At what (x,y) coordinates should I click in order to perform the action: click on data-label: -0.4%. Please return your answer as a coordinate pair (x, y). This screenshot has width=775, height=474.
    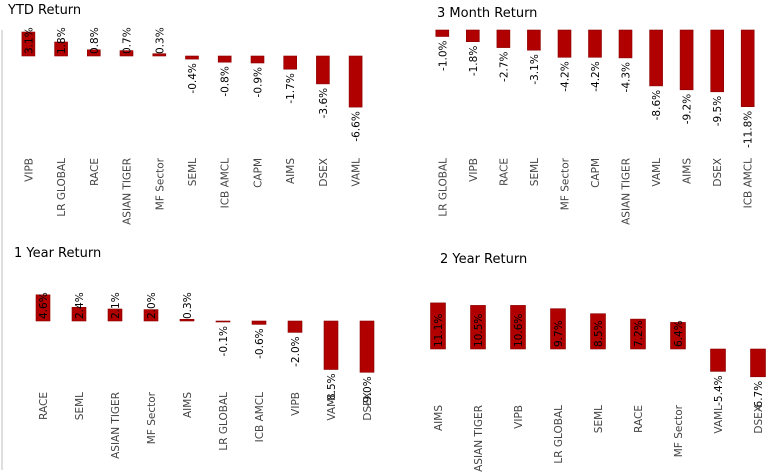
    Looking at the image, I should click on (193, 78).